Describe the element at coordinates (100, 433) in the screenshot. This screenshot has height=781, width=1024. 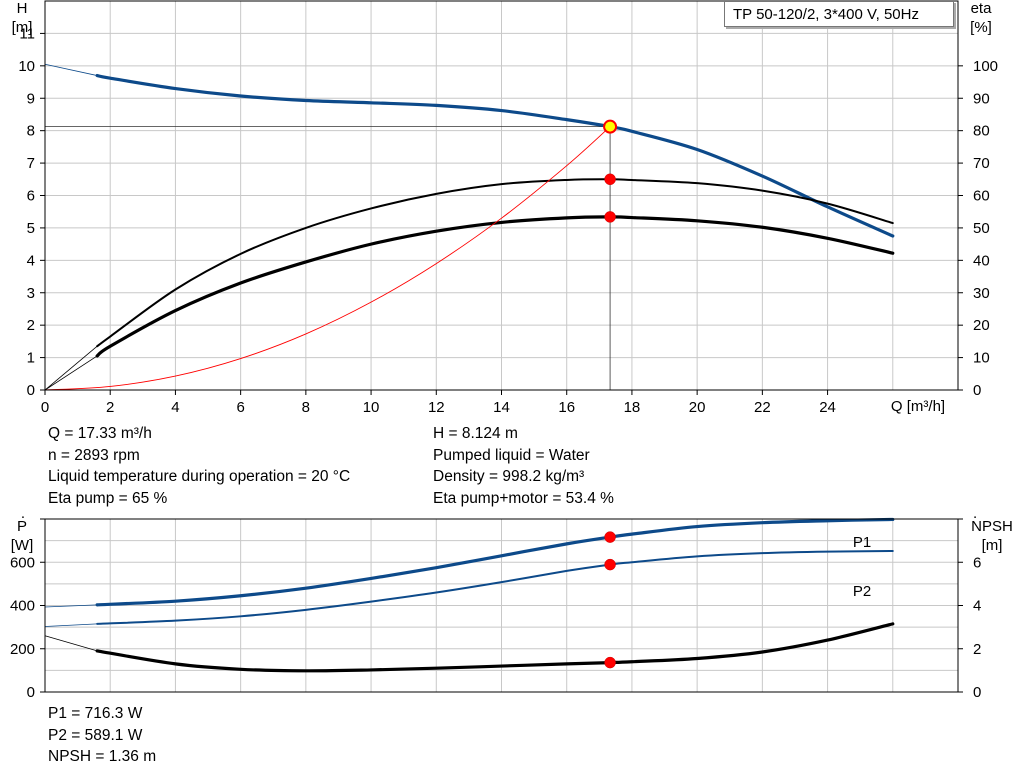
I see `flow-rate-readout: Q = 17.33 m³/h` at that location.